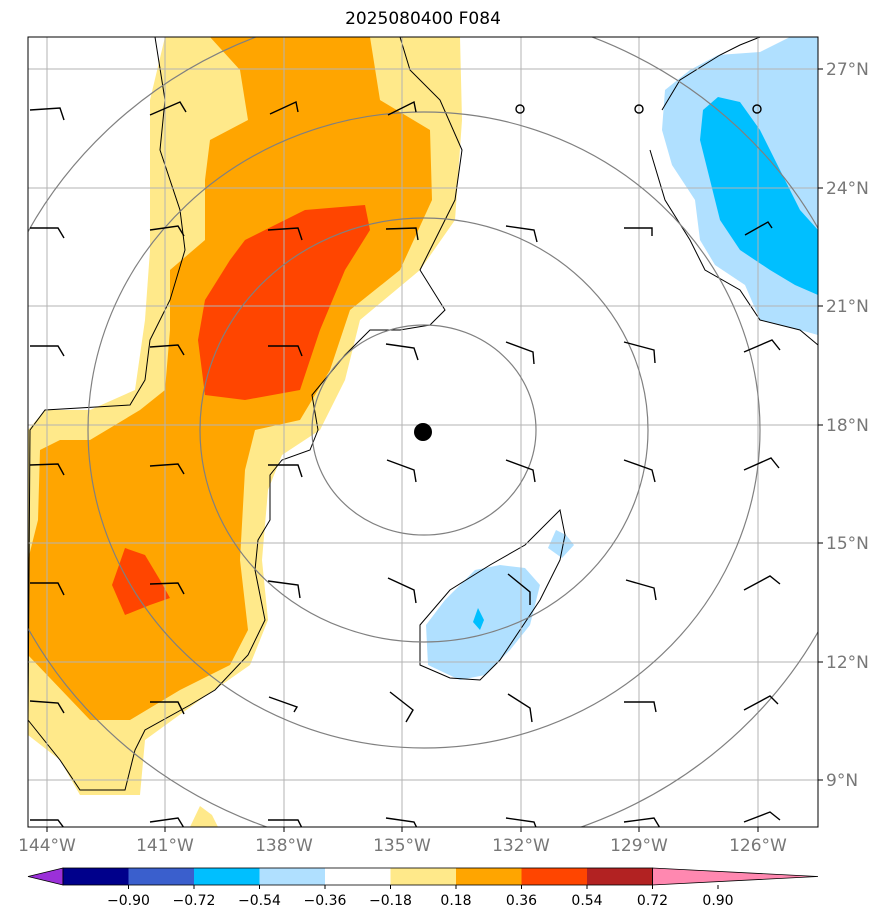 Image resolution: width=888 pixels, height=924 pixels. I want to click on lat-label-9n: 9°N, so click(842, 781).